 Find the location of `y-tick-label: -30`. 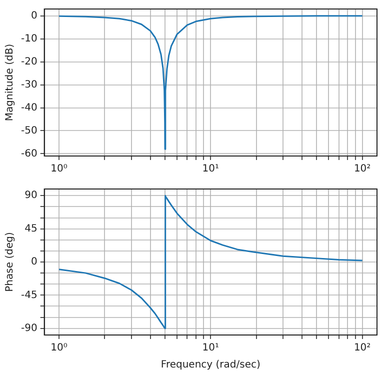

y-tick-label: -30 is located at coordinates (29, 84).